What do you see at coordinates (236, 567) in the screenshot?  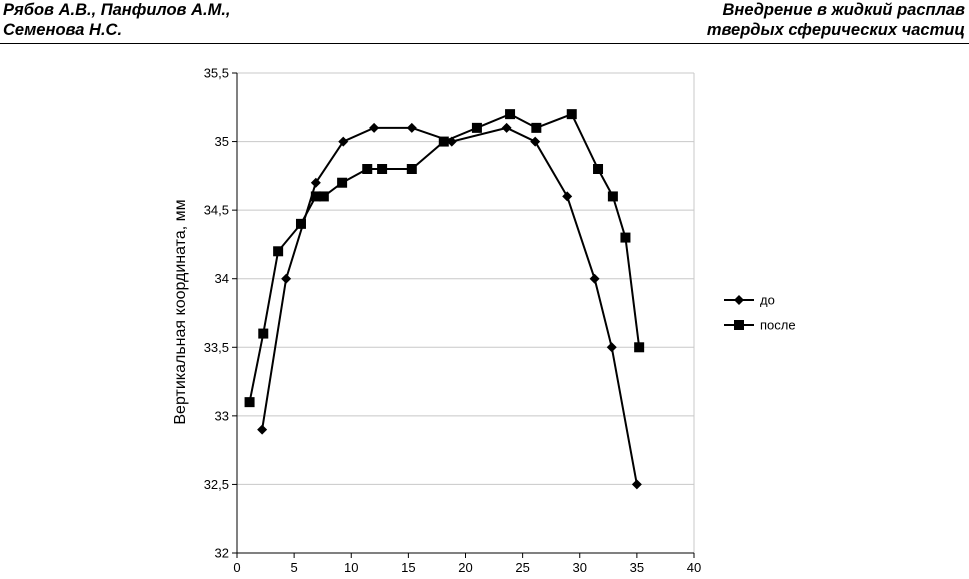 I see `x-tick-label: 0` at bounding box center [236, 567].